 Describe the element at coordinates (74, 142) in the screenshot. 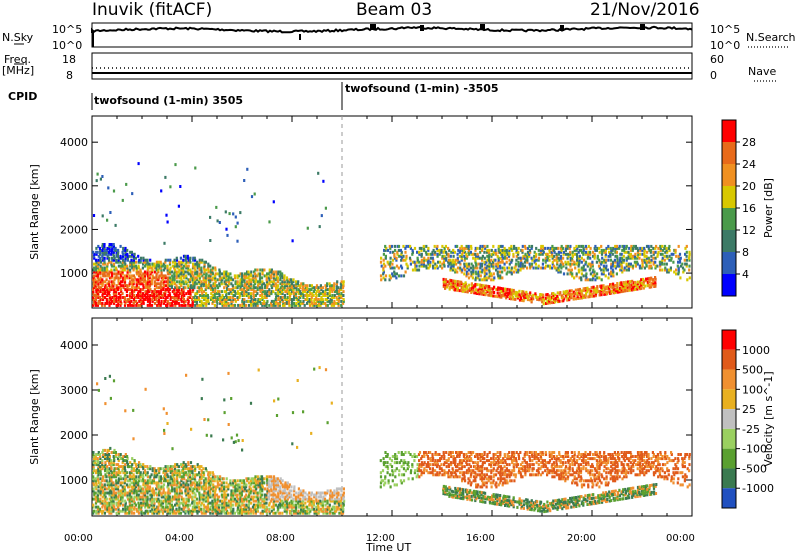

I see `power-ytick-label-3: 4000` at that location.